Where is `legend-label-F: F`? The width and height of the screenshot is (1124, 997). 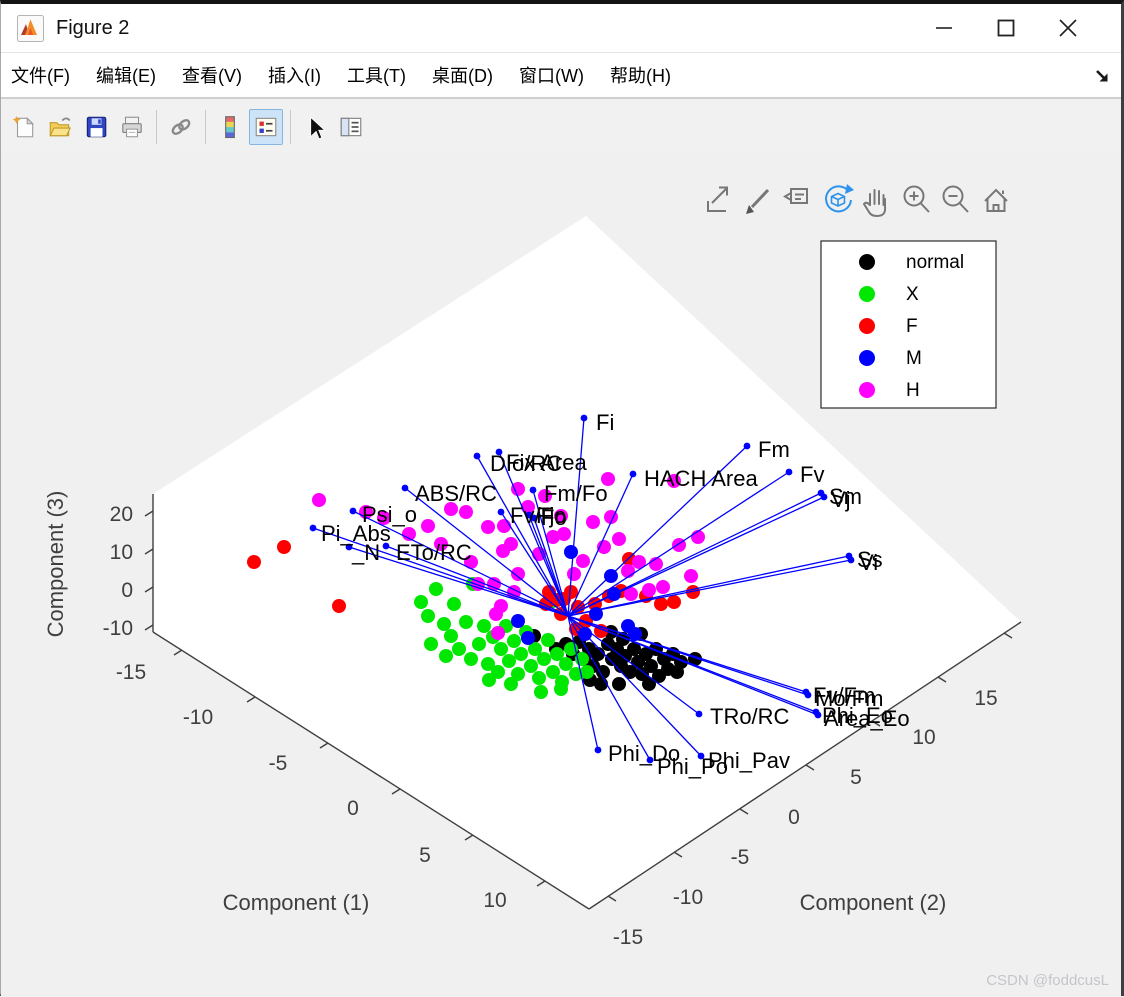
legend-label-F: F is located at coordinates (912, 326).